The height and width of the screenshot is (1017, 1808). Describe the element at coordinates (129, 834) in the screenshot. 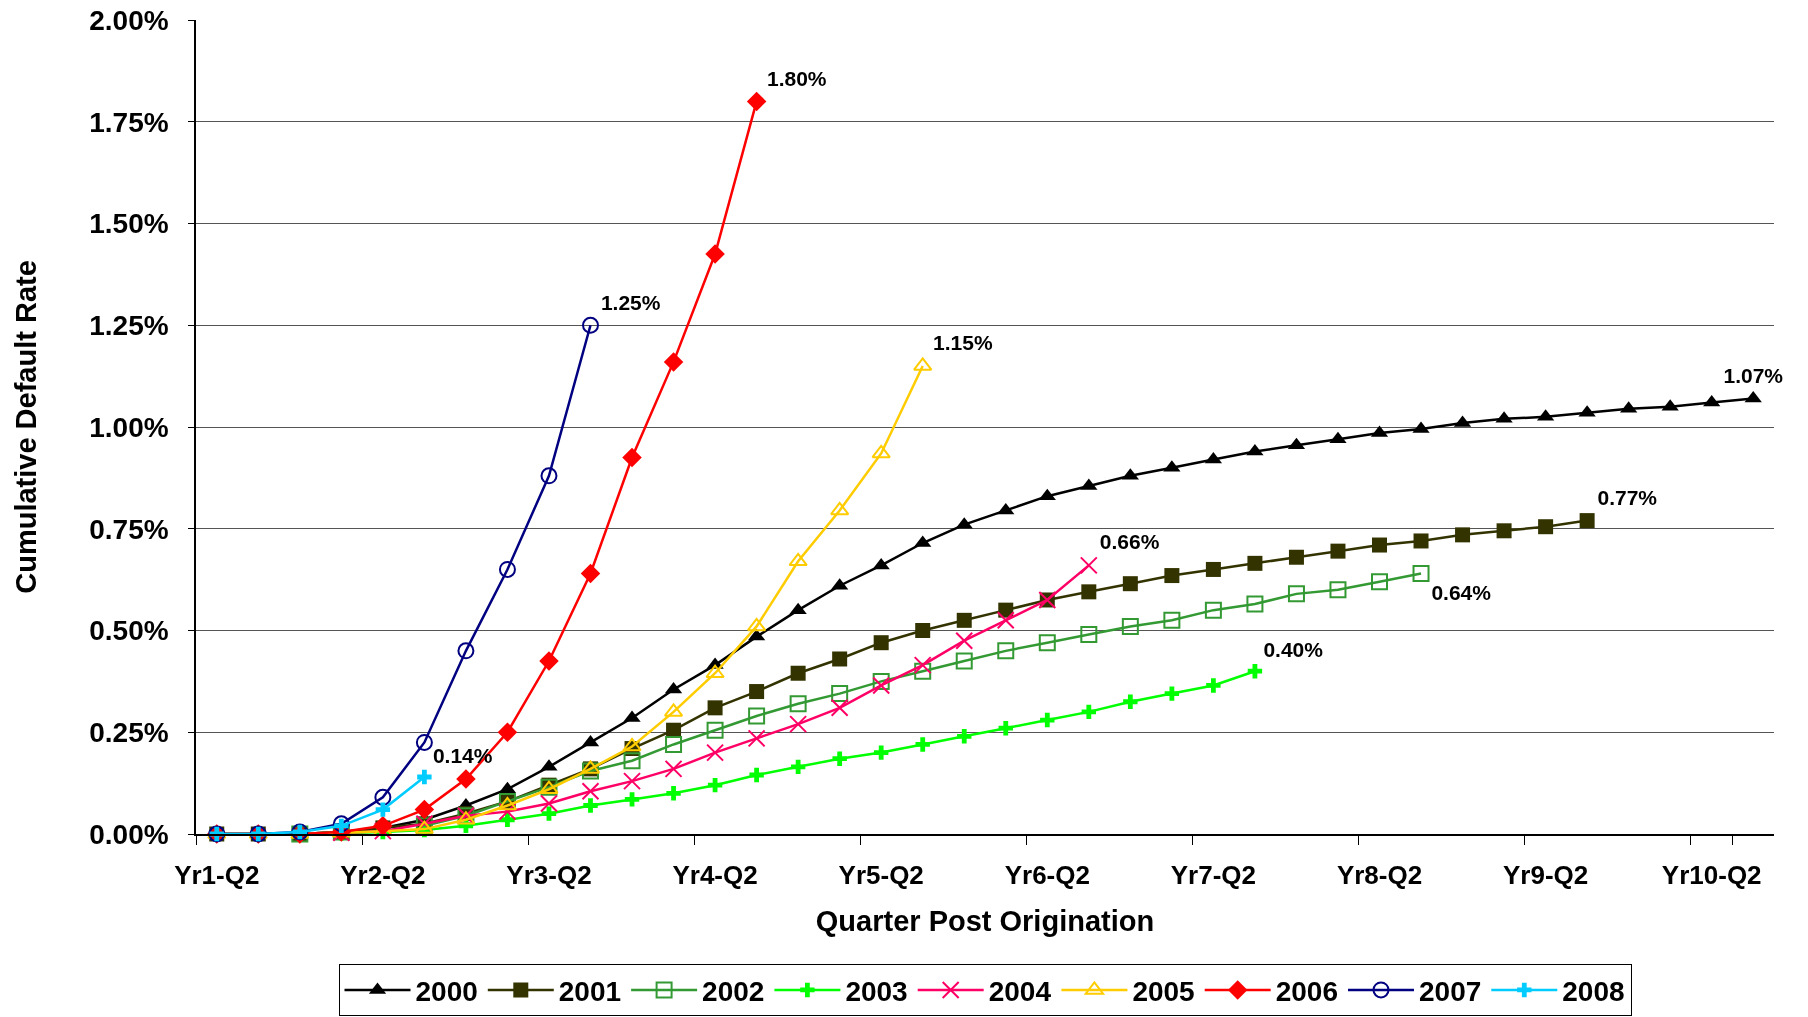

I see `y-tick-label: 0.00%` at that location.